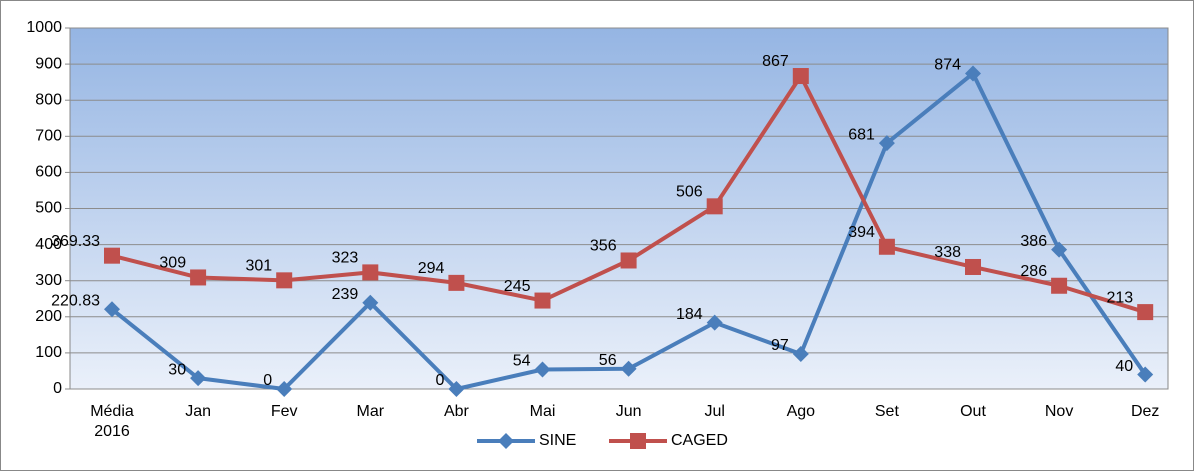  What do you see at coordinates (48, 244) in the screenshot?
I see `y-tick-label: 400` at bounding box center [48, 244].